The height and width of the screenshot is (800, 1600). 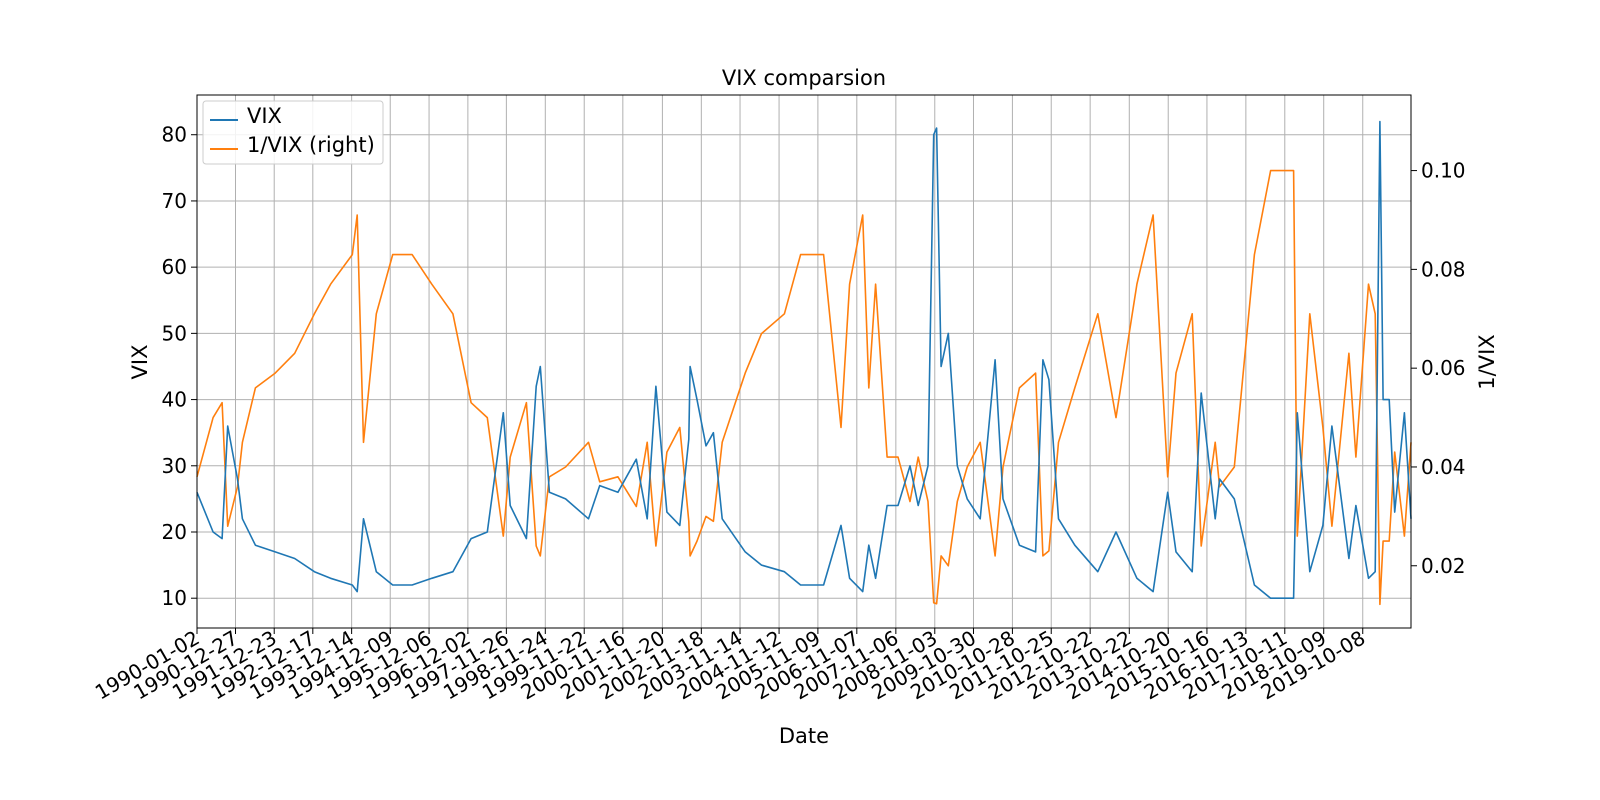 What do you see at coordinates (1443, 171) in the screenshot?
I see `y2-tick-label: 0.10` at bounding box center [1443, 171].